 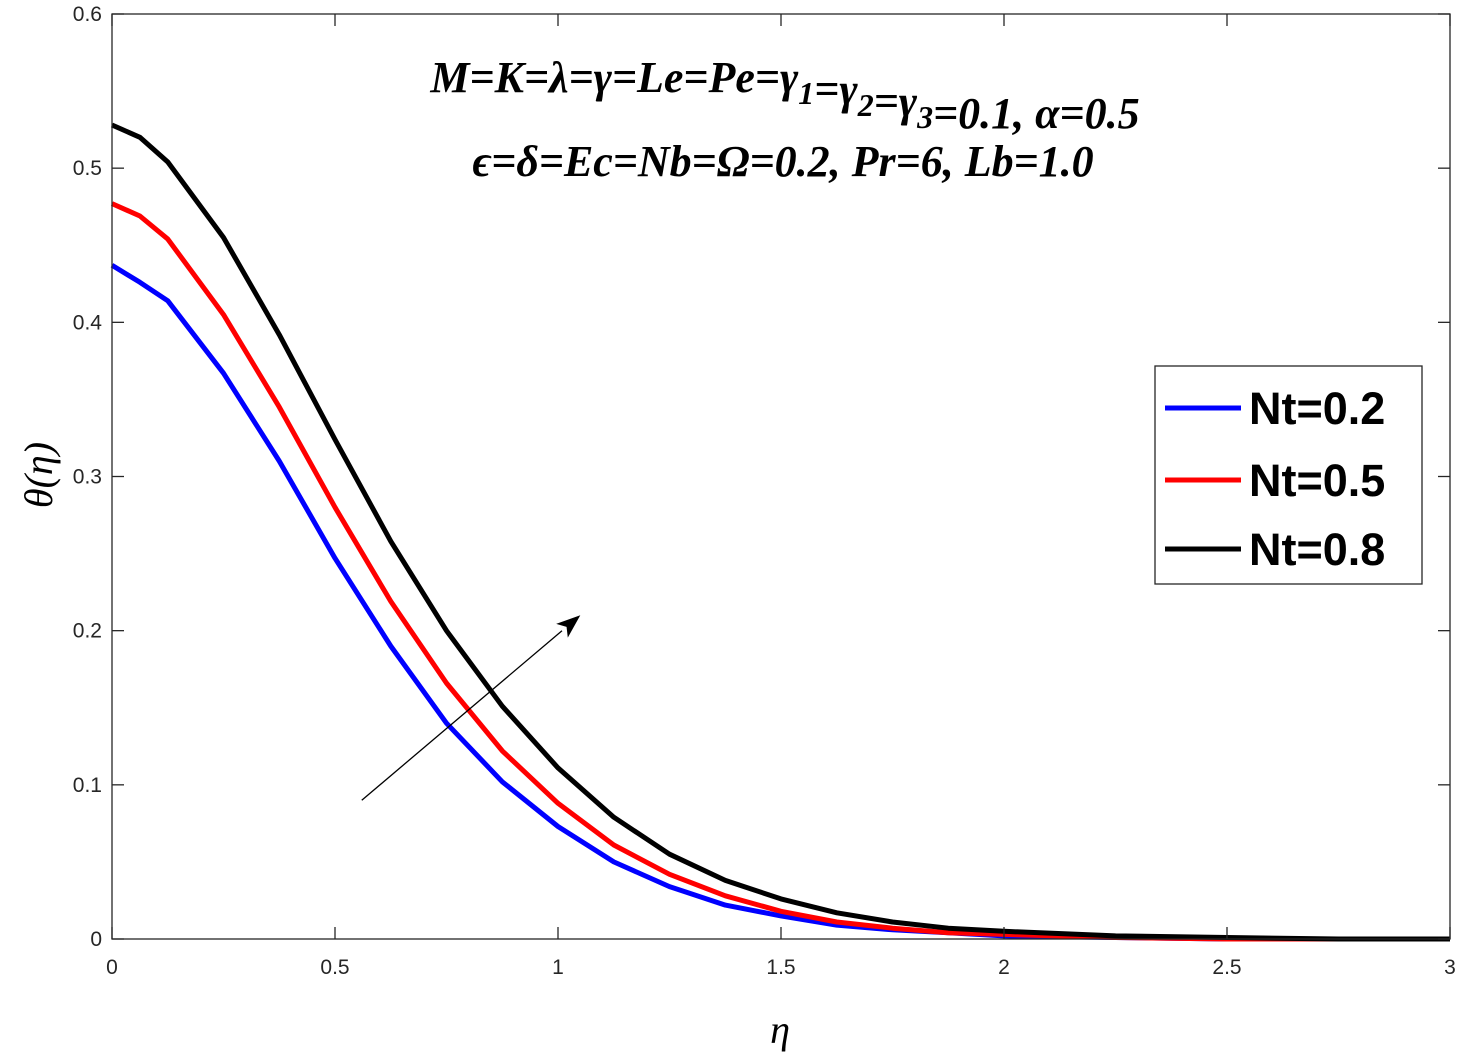 What do you see at coordinates (568, 626) in the screenshot?
I see `trend-arrow-head` at bounding box center [568, 626].